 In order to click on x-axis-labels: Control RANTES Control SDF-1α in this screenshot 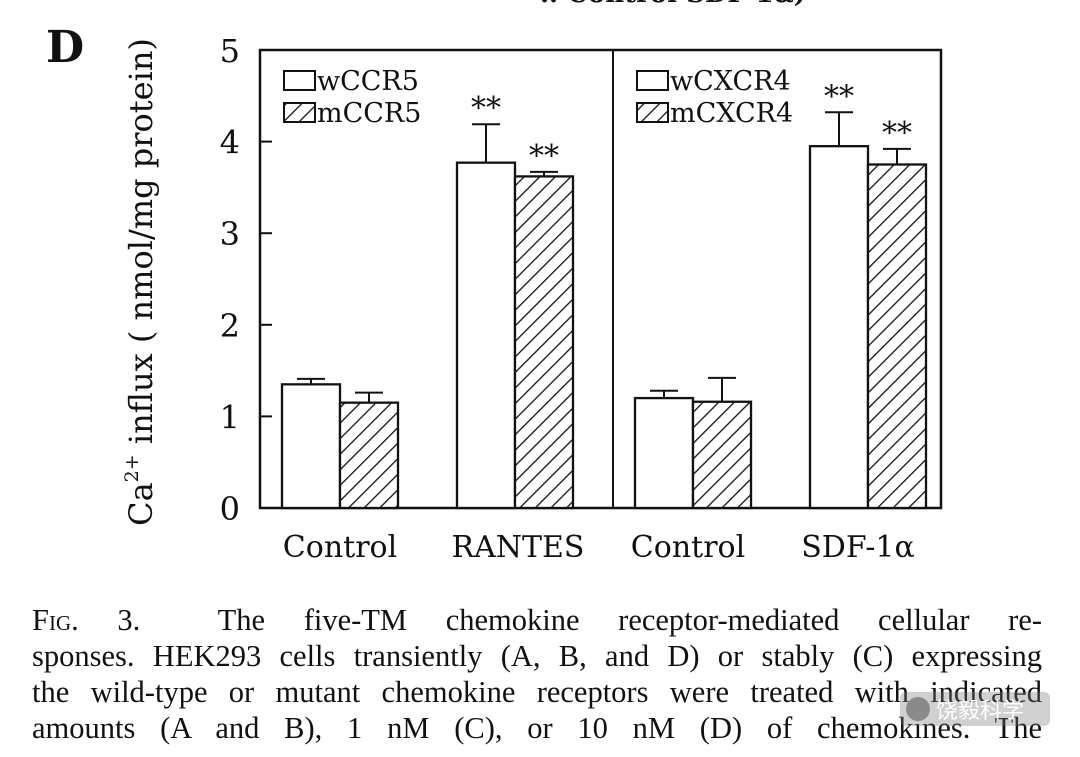, I will do `click(599, 547)`.